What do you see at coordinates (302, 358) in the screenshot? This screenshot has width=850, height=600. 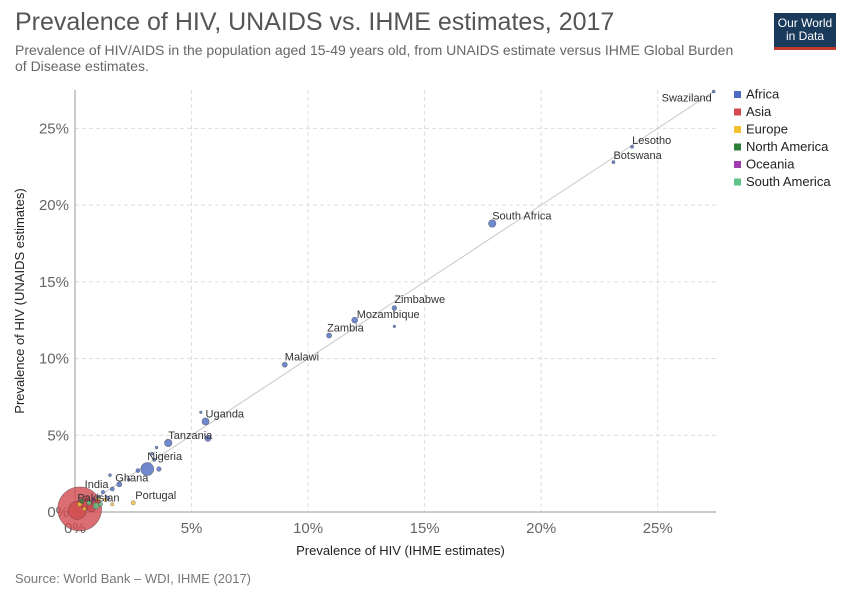 I see `point-label: Malawi` at bounding box center [302, 358].